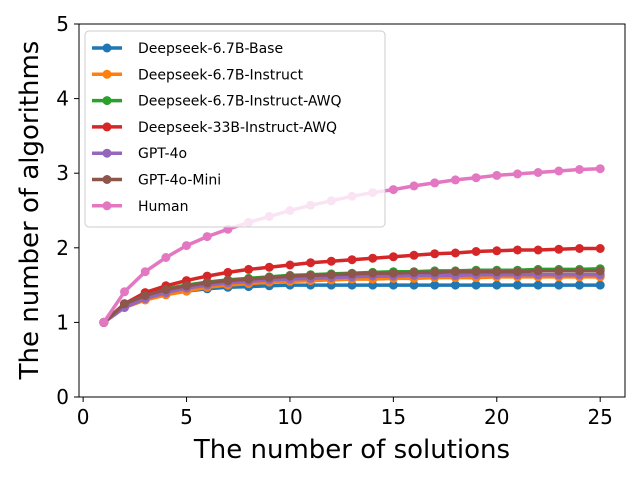  What do you see at coordinates (62, 99) in the screenshot?
I see `y-tick-label: 4` at bounding box center [62, 99].